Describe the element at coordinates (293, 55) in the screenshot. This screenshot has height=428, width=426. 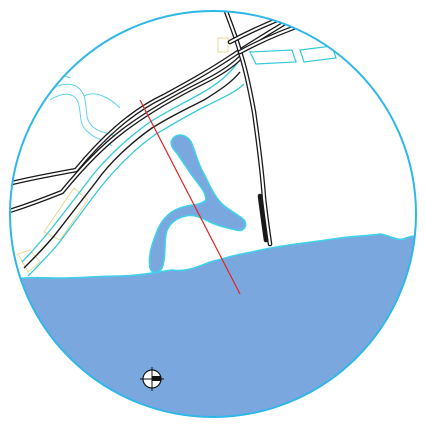
I see `basins` at that location.